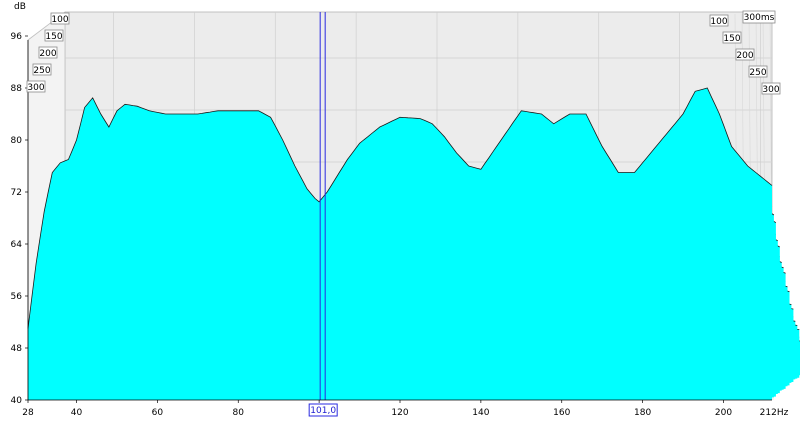  I want to click on x-tick-label: 160, so click(561, 413).